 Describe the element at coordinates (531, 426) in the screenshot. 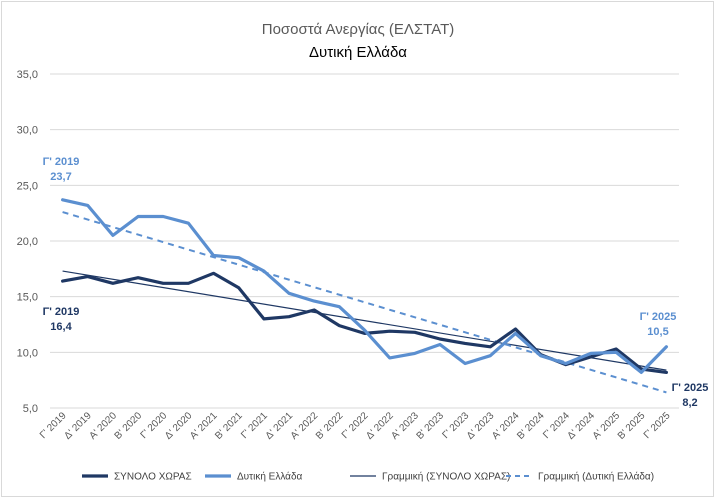

I see `x-tick-label: Β' 2024` at that location.